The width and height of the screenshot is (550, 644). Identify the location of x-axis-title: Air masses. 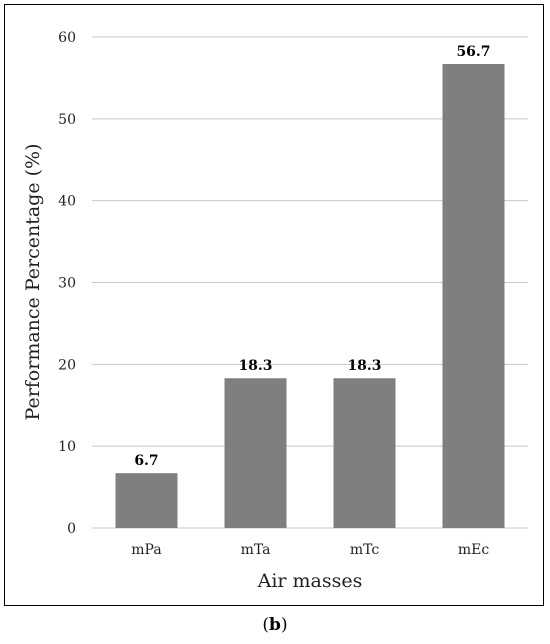
(310, 581).